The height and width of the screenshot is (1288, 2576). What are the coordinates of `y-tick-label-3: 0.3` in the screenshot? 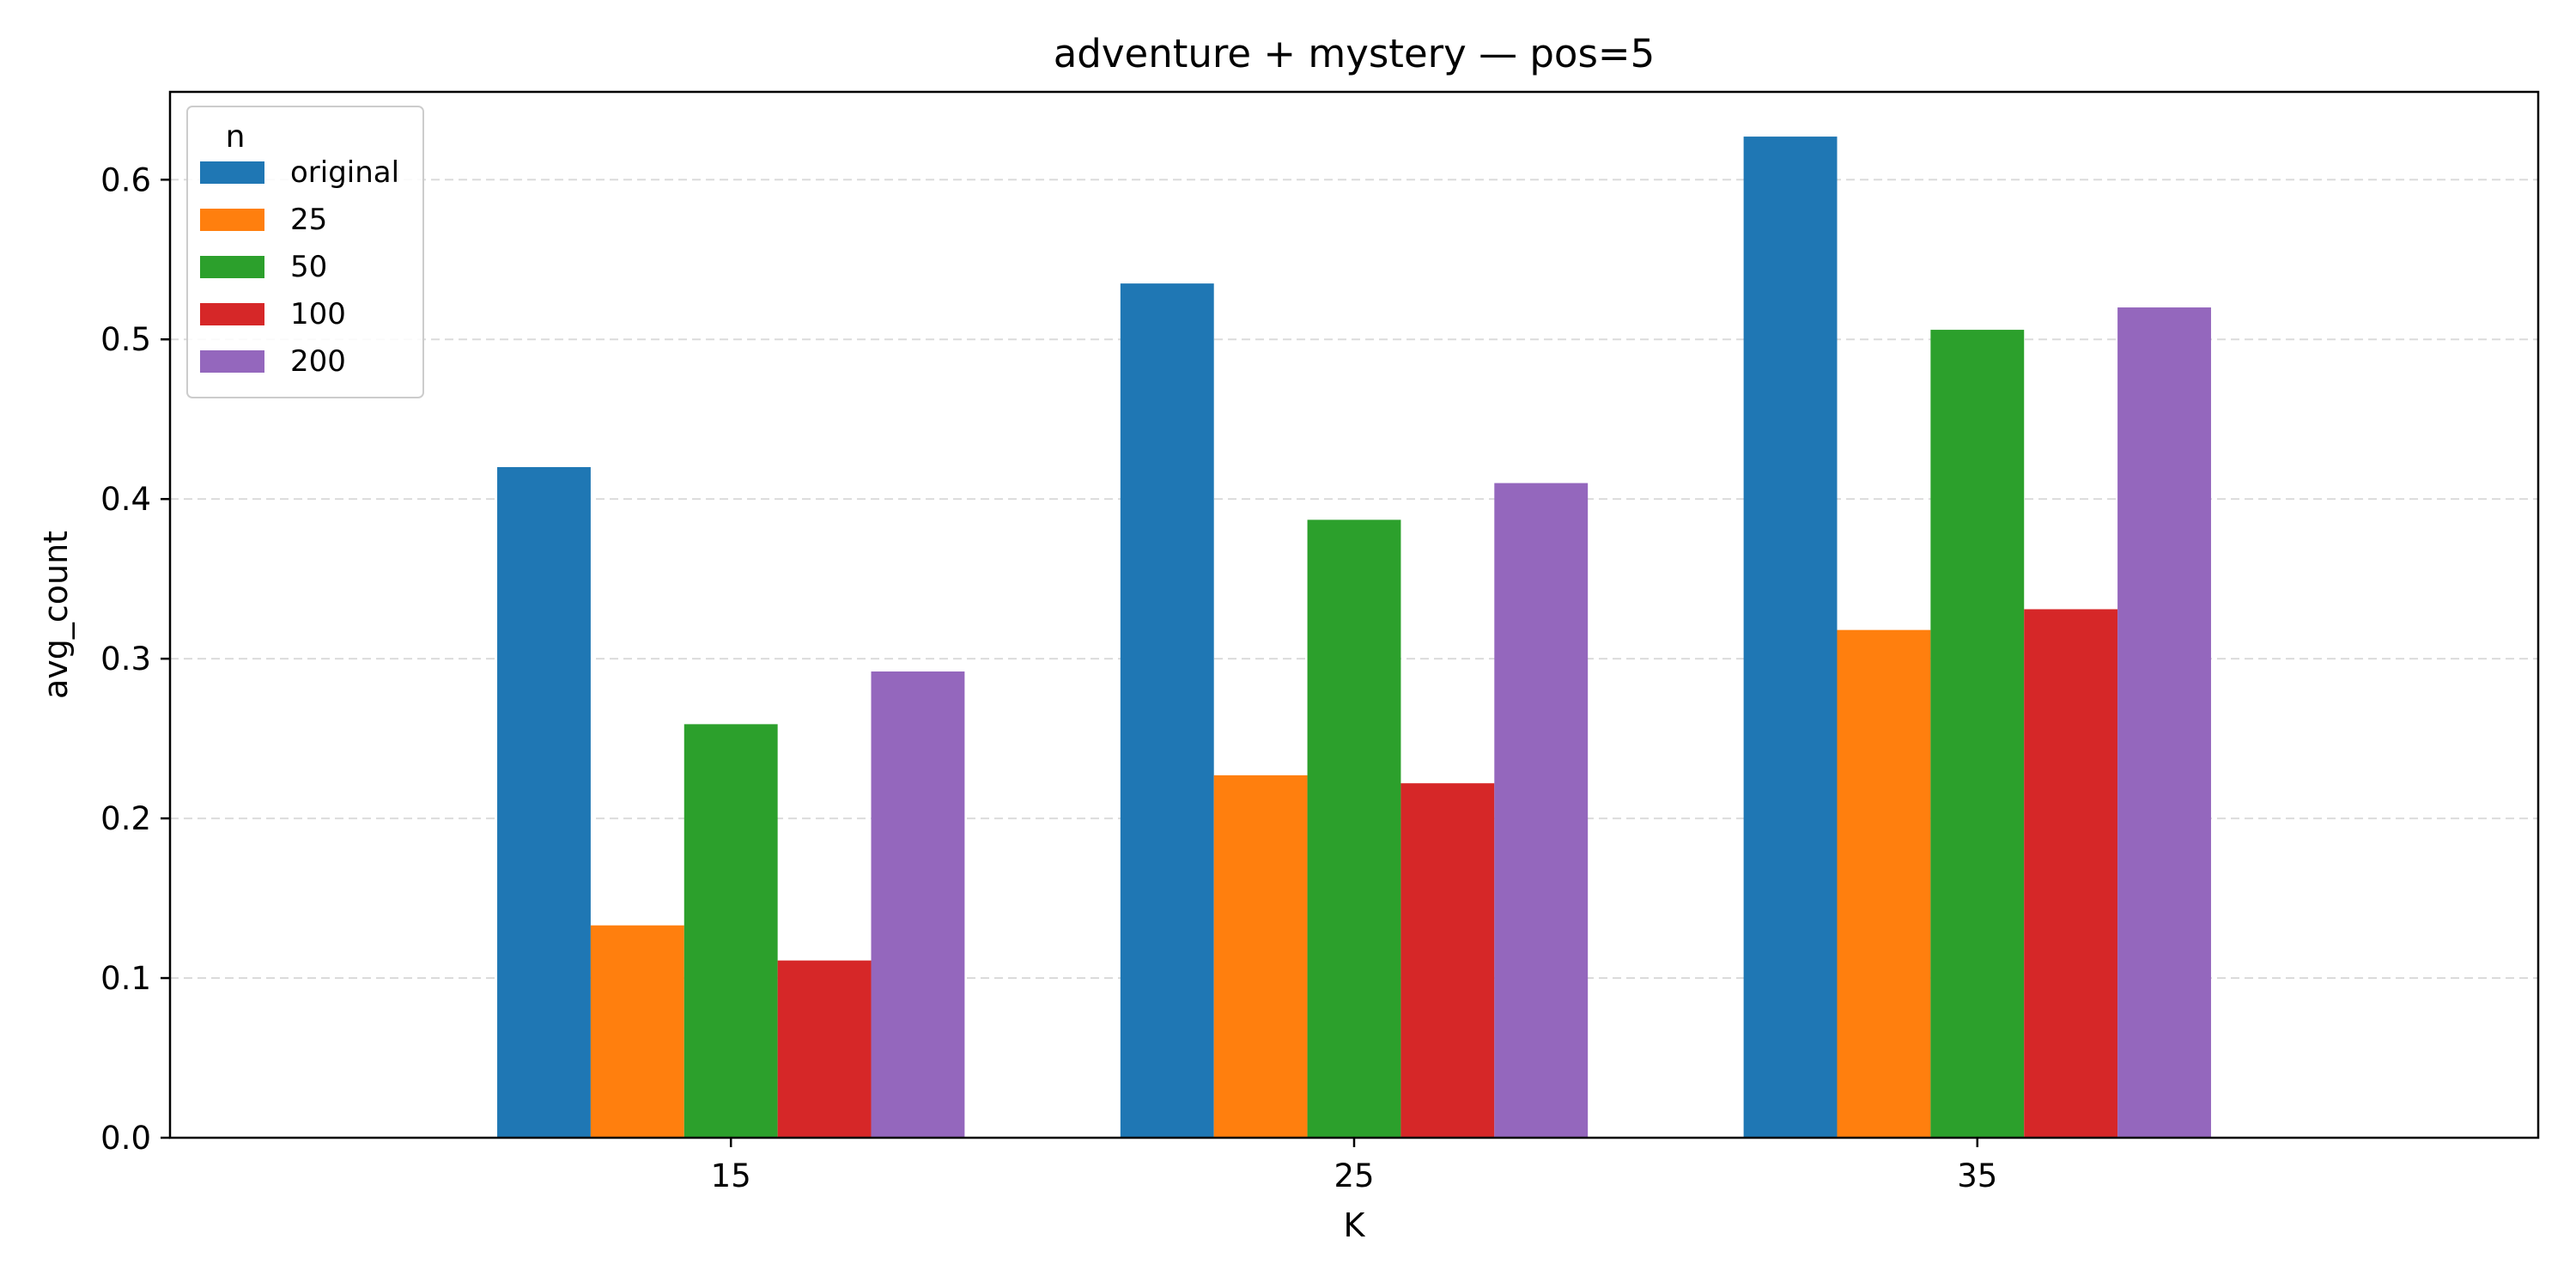 It's located at (126, 659).